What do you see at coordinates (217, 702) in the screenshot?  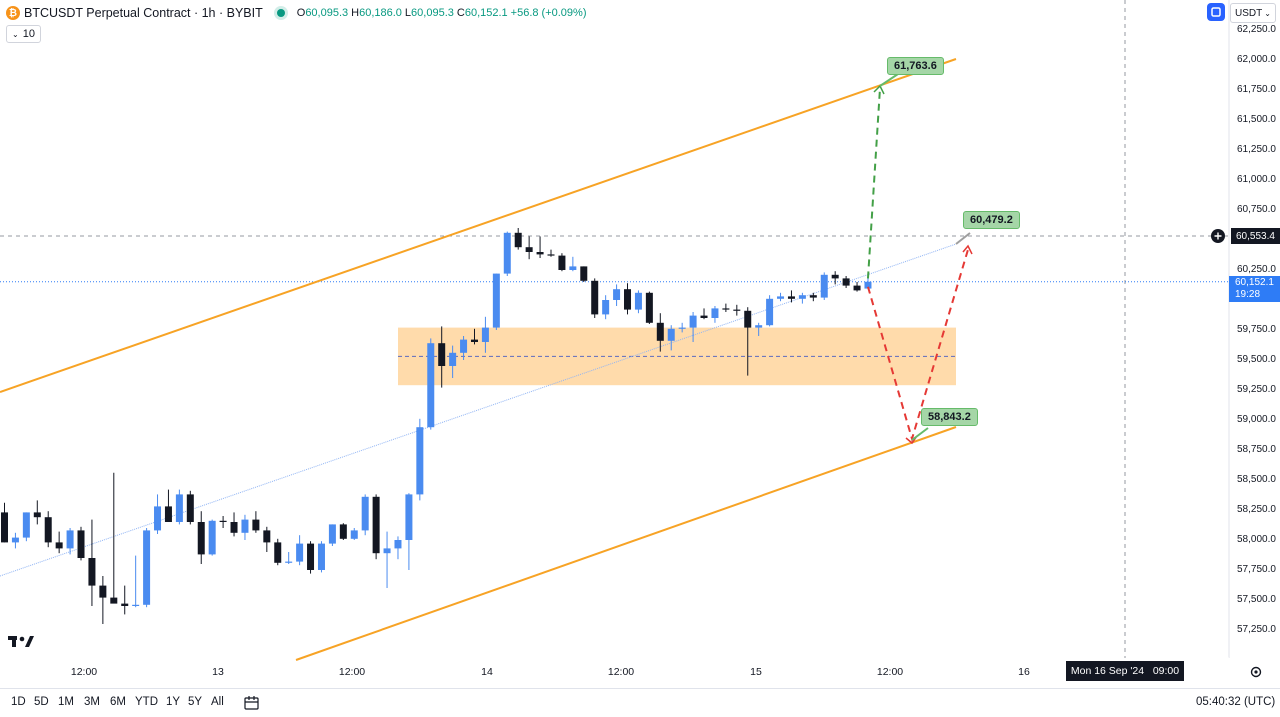 I see `timeframe-button-all: All` at bounding box center [217, 702].